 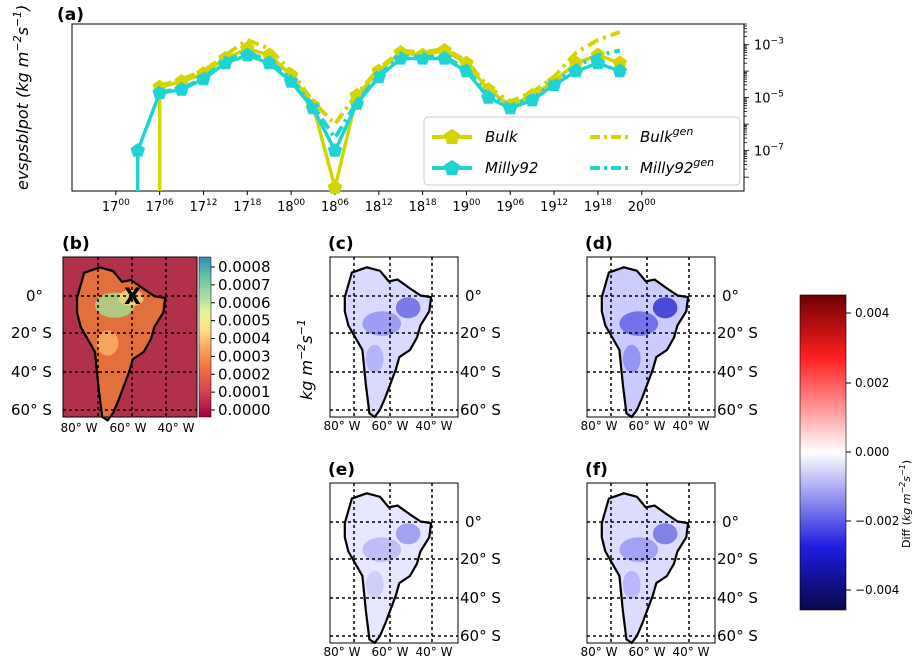 What do you see at coordinates (598, 206) in the screenshot?
I see `x-tick-label: 1918` at bounding box center [598, 206].